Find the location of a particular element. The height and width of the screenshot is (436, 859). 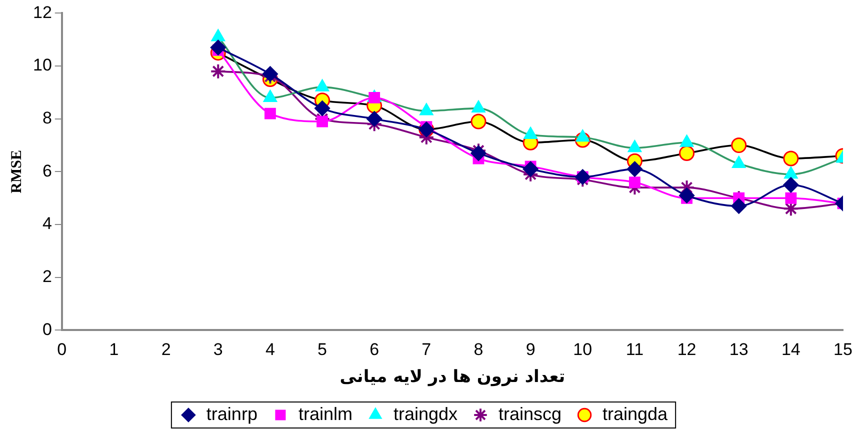

x-tick-label: 2 is located at coordinates (166, 350).